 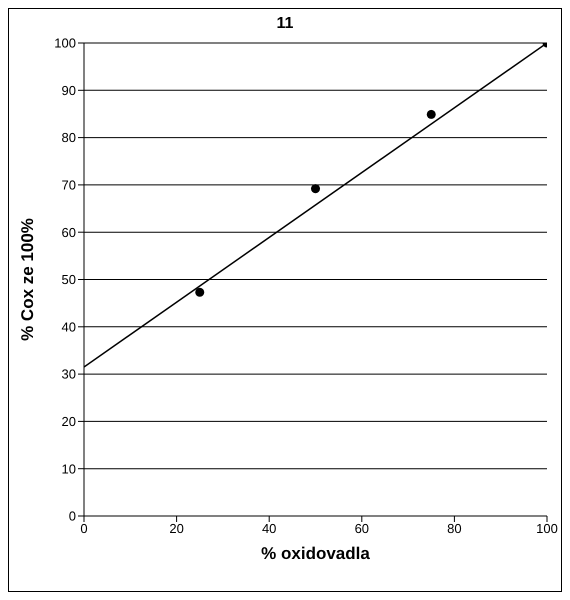 What do you see at coordinates (69, 138) in the screenshot?
I see `y-tick-label: 80` at bounding box center [69, 138].